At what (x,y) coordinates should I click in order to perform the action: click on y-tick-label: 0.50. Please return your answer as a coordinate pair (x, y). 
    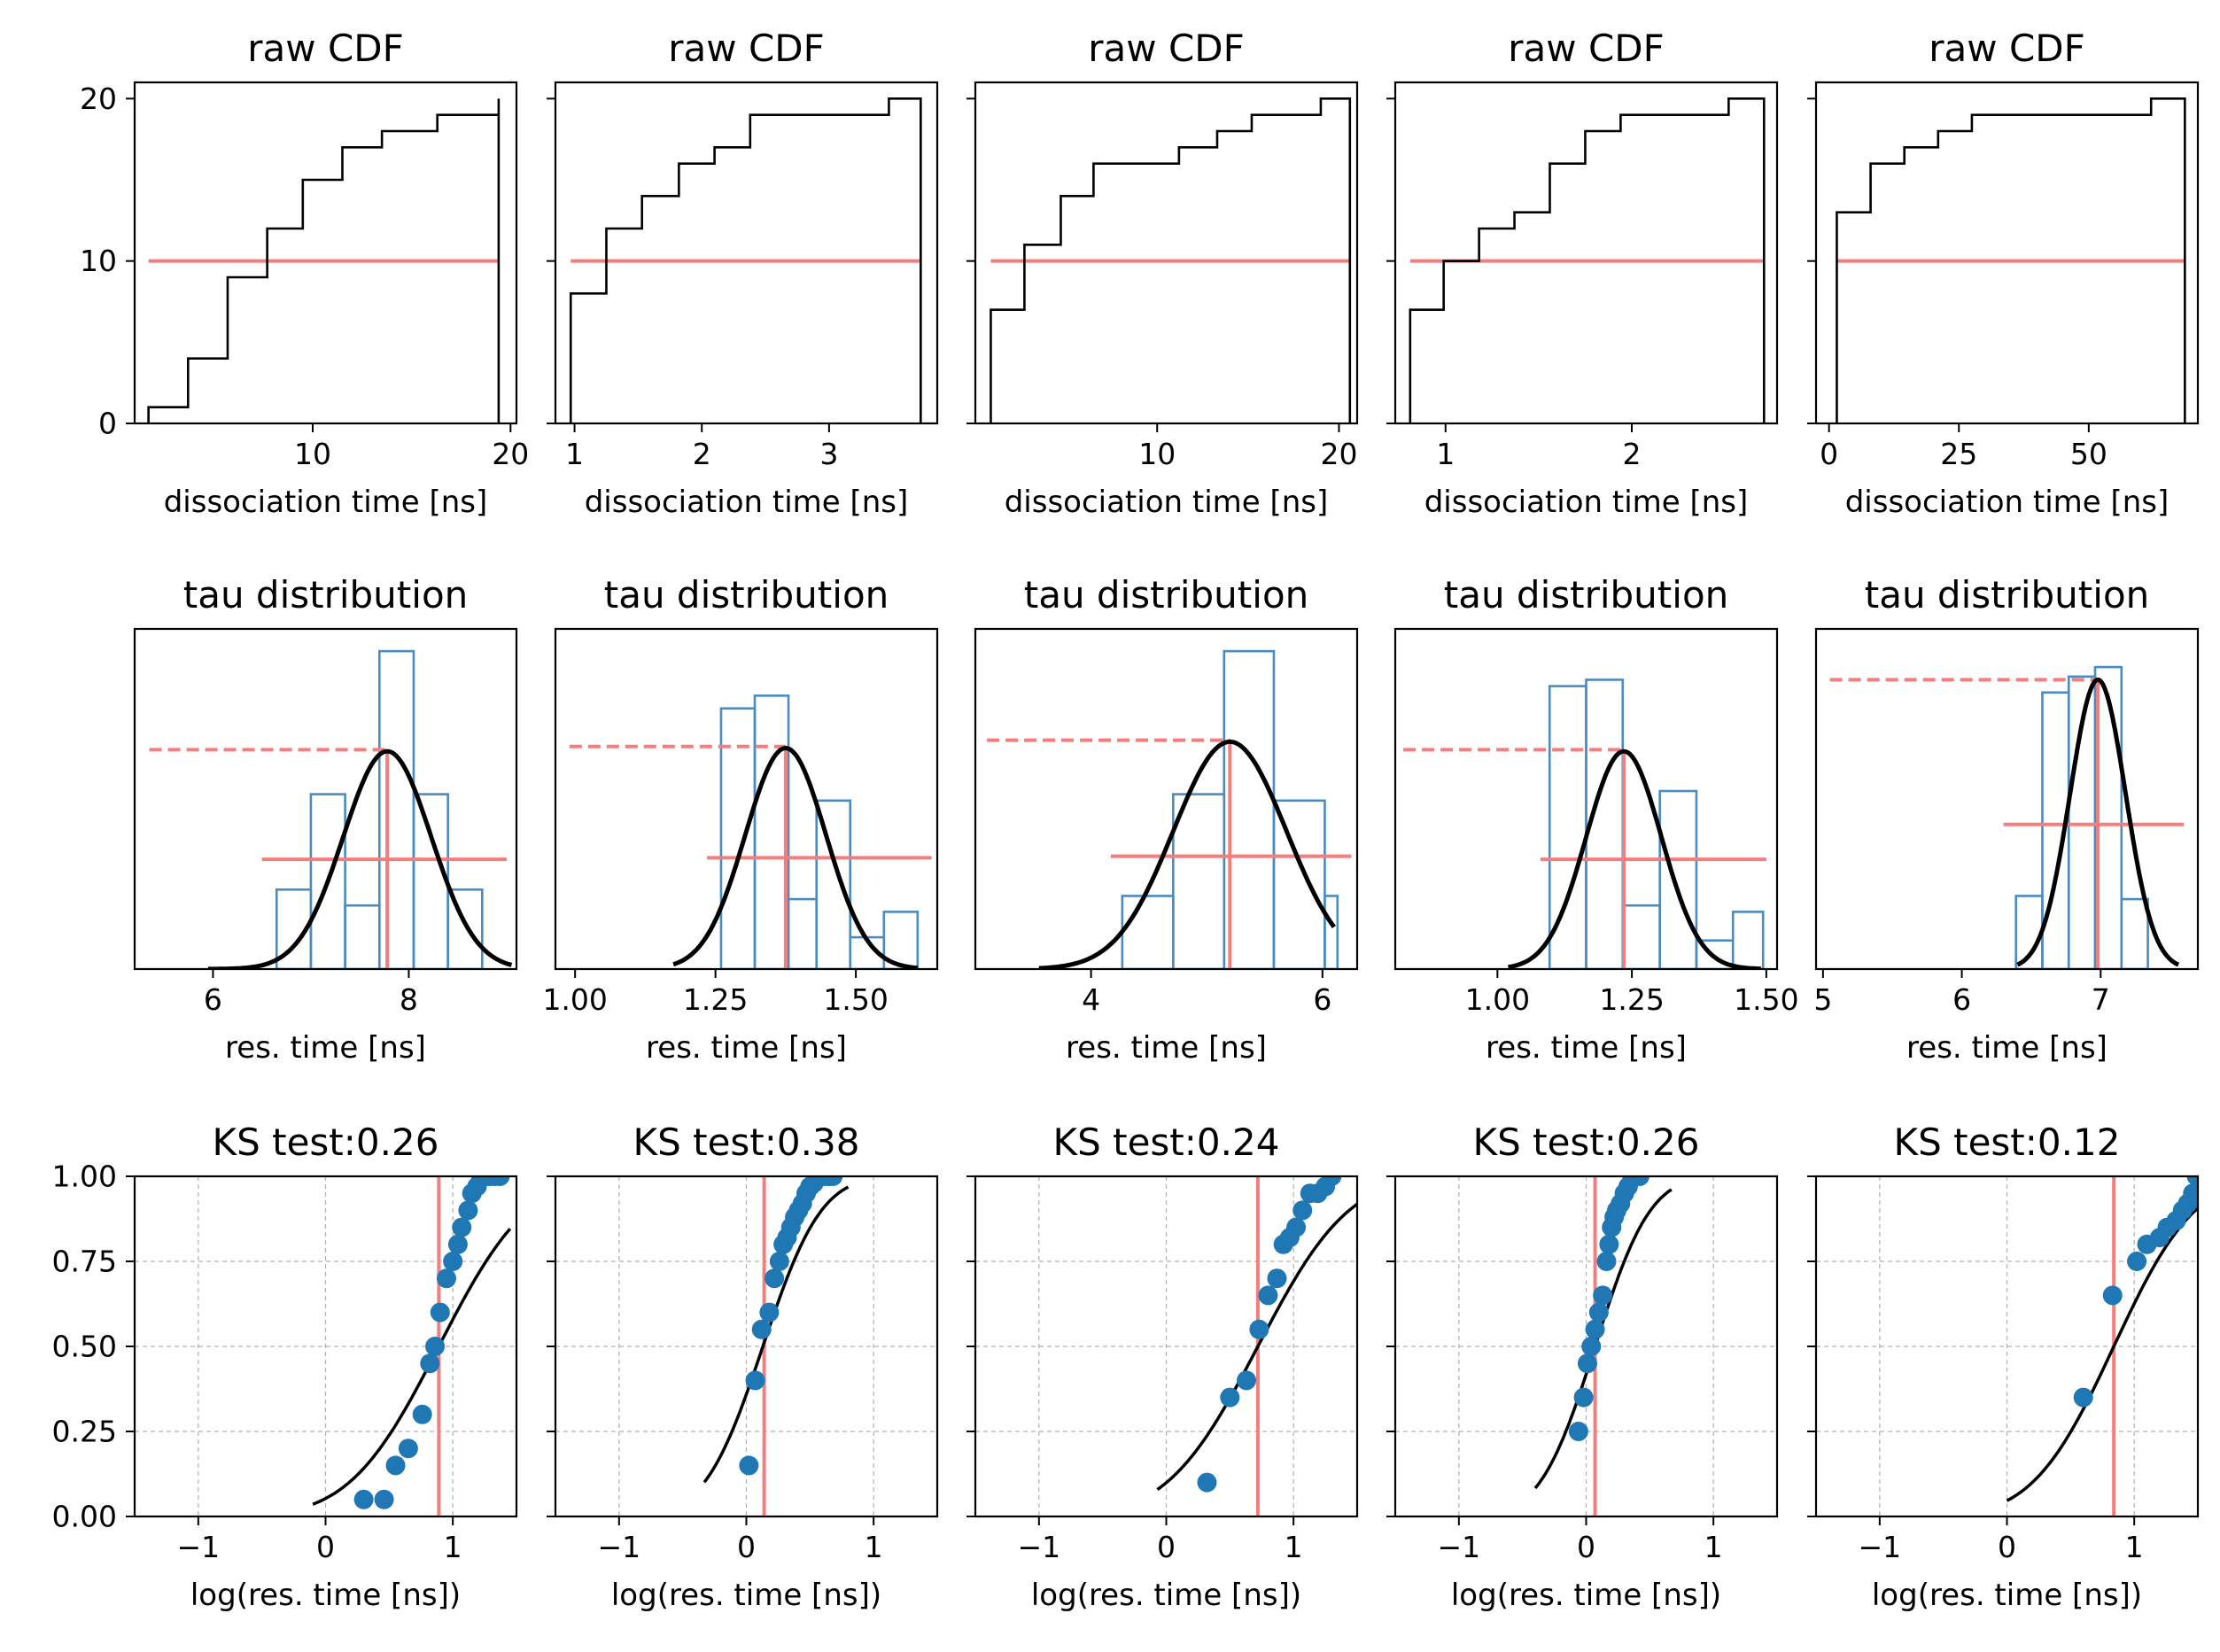
    Looking at the image, I should click on (84, 1347).